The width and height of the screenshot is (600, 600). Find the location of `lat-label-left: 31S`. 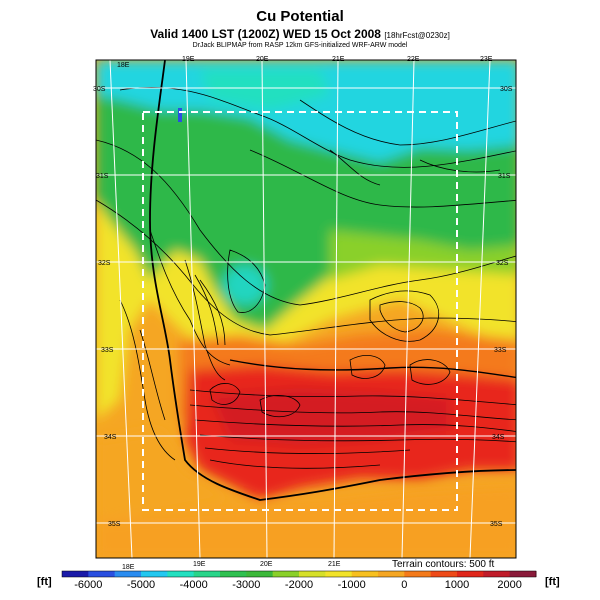

lat-label-left: 31S is located at coordinates (102, 176).